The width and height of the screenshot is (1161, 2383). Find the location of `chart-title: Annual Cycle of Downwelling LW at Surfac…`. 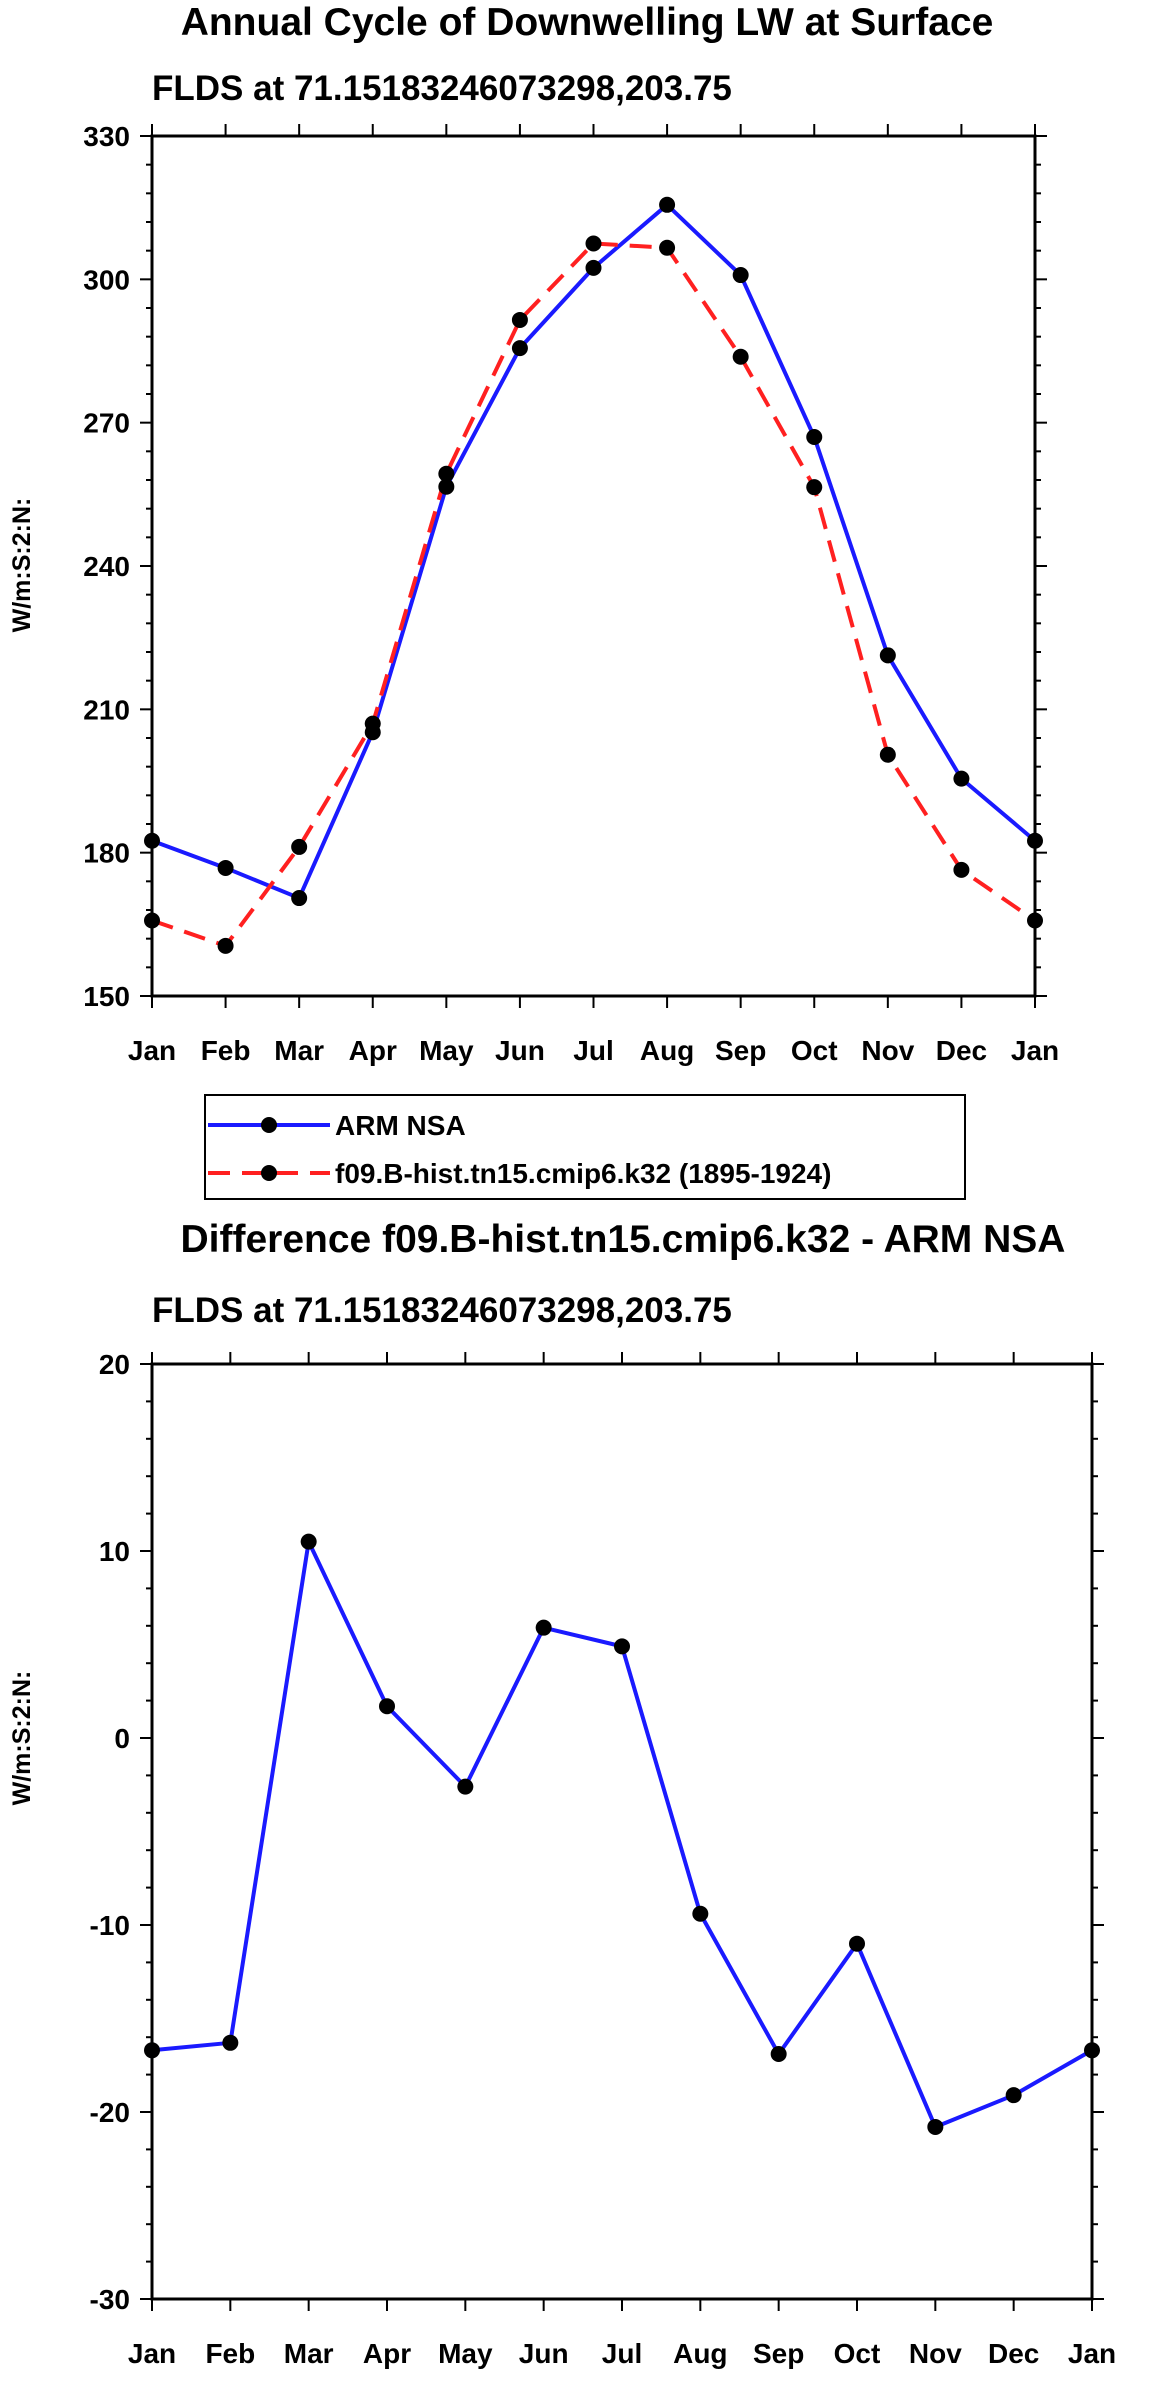

chart-title: Annual Cycle of Downwelling LW at Surfac… is located at coordinates (587, 22).